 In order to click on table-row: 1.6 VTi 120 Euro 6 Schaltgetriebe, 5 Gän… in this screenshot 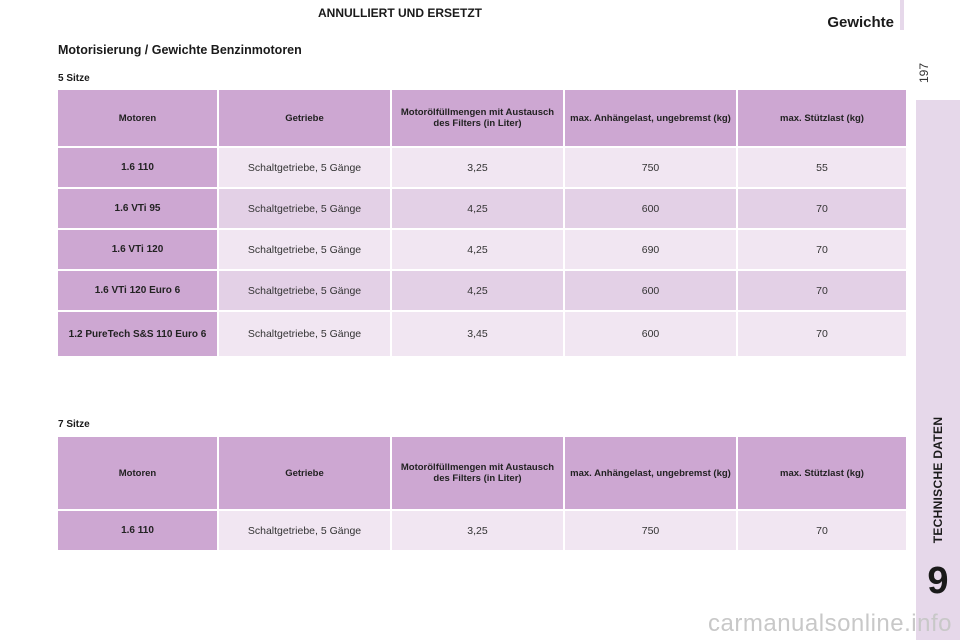, I will do `click(482, 290)`.